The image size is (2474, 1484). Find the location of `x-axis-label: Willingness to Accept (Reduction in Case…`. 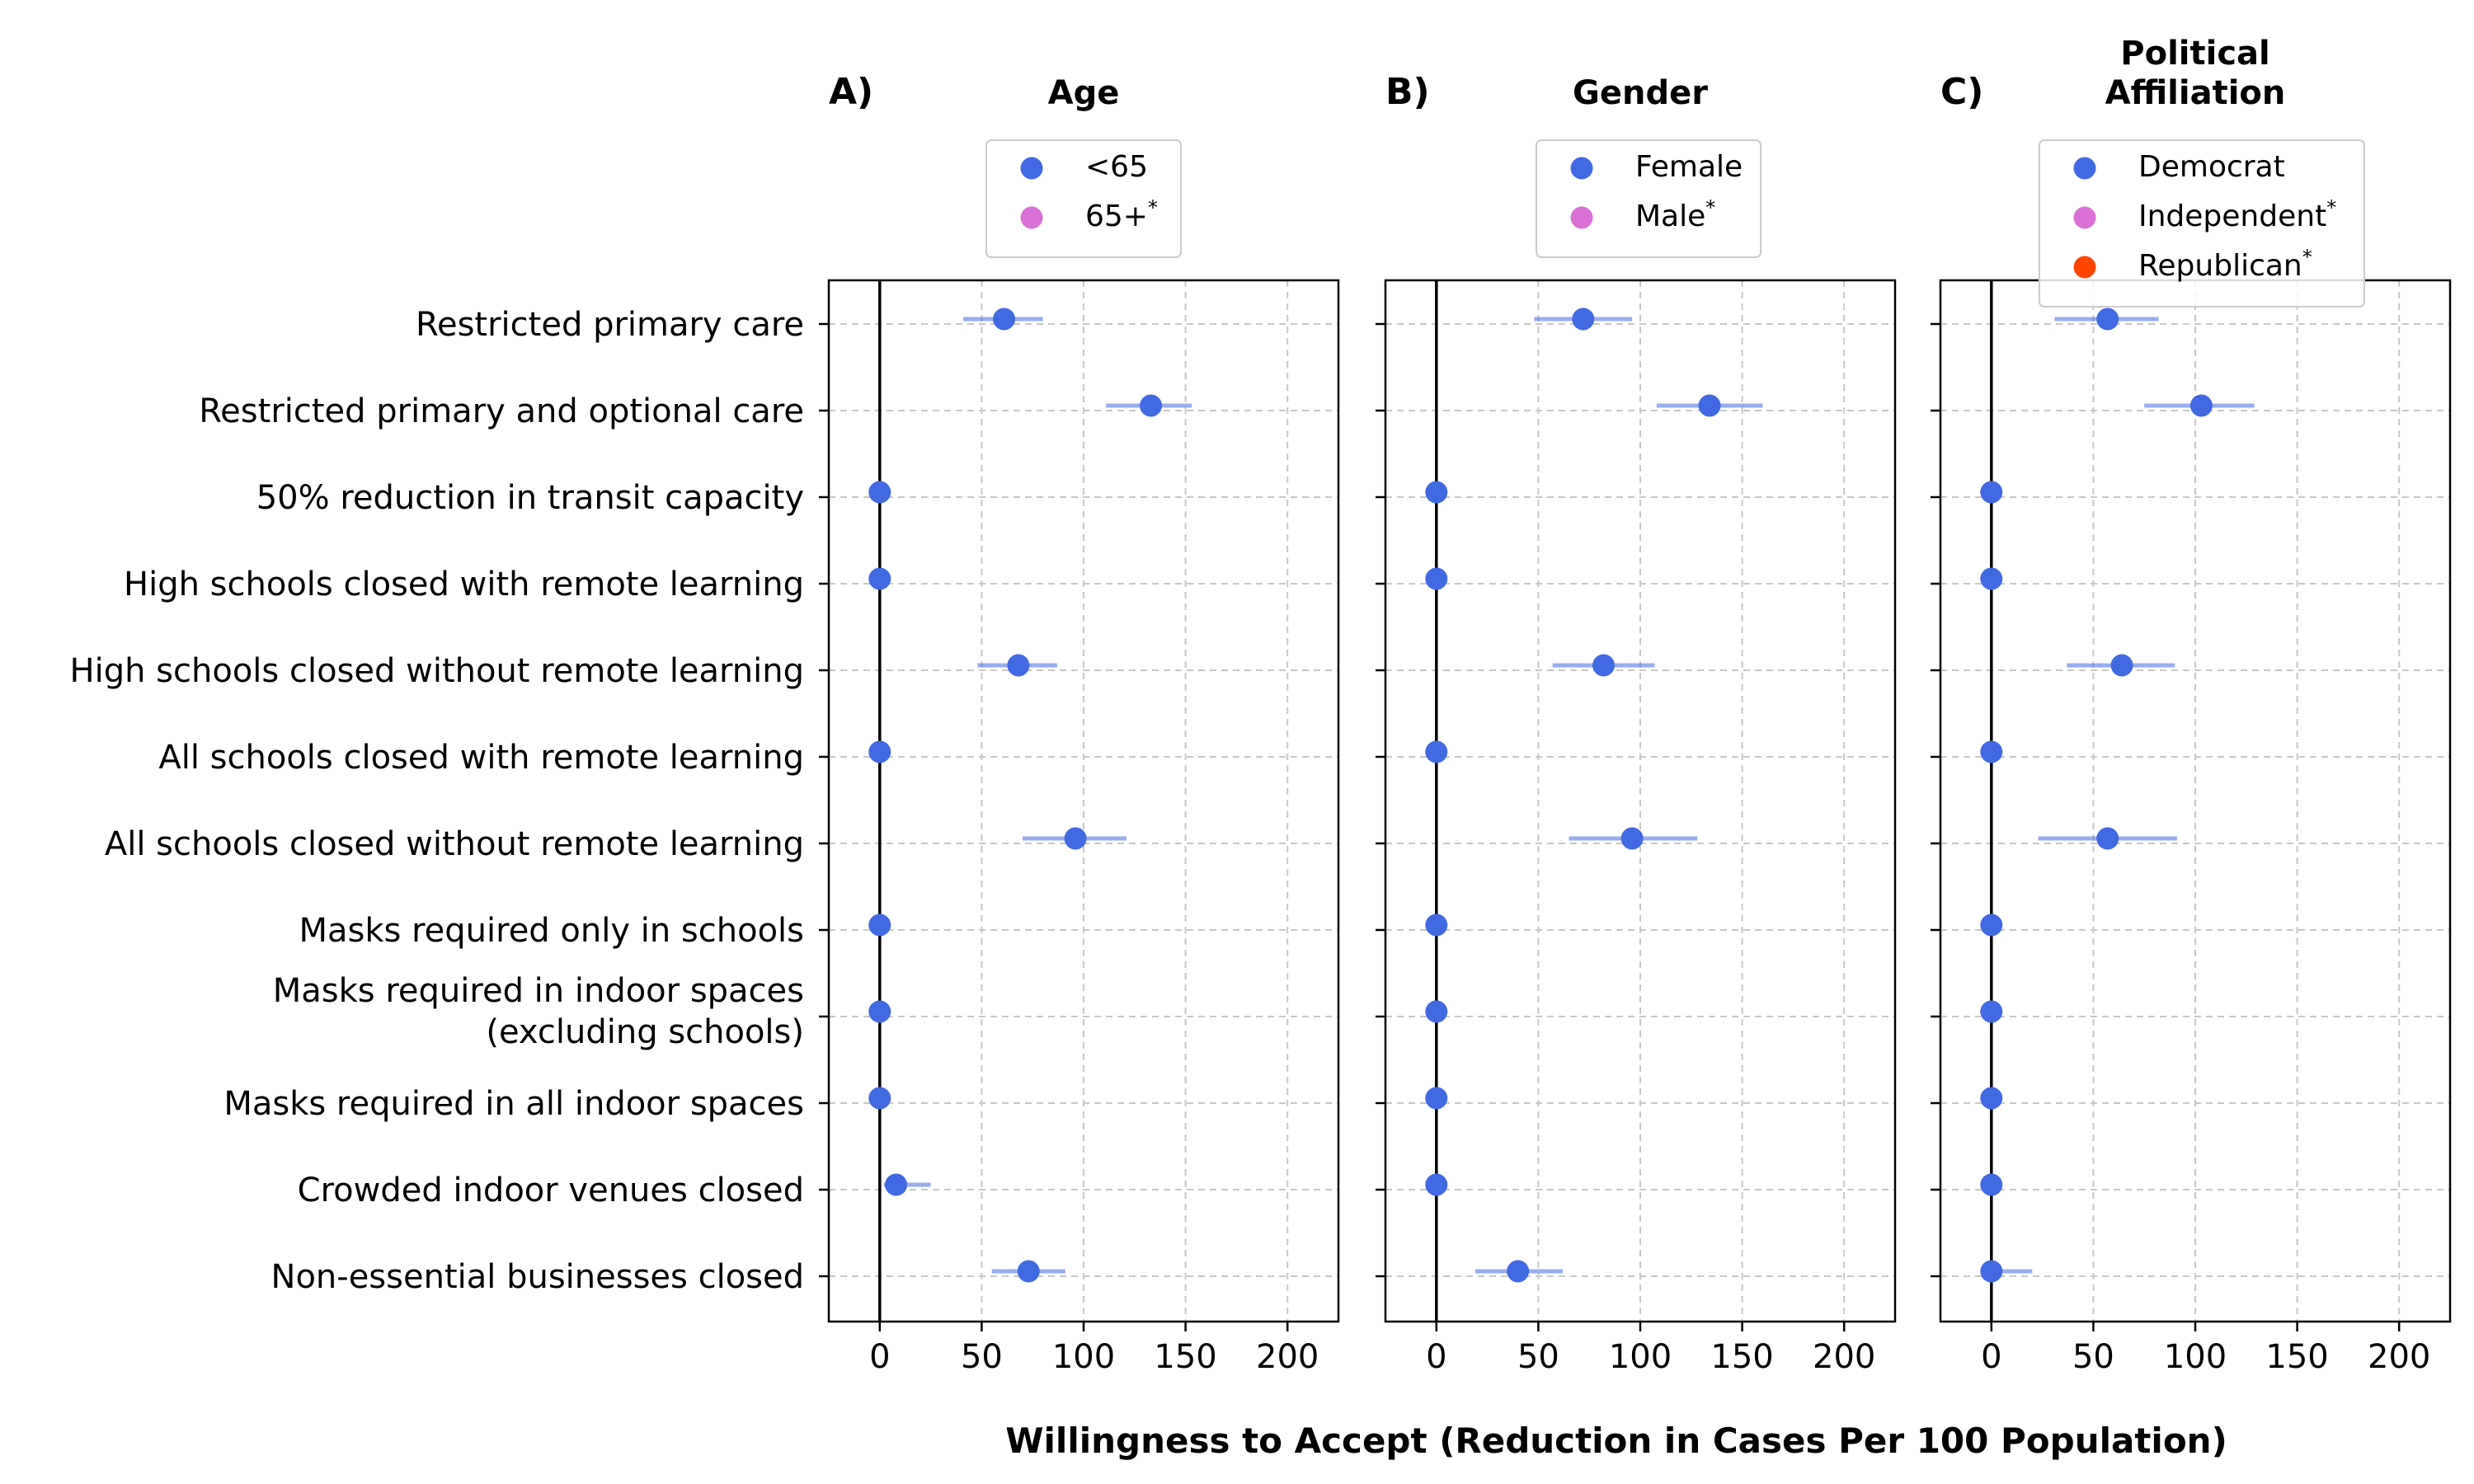

x-axis-label: Willingness to Accept (Reduction in Case… is located at coordinates (1616, 1441).